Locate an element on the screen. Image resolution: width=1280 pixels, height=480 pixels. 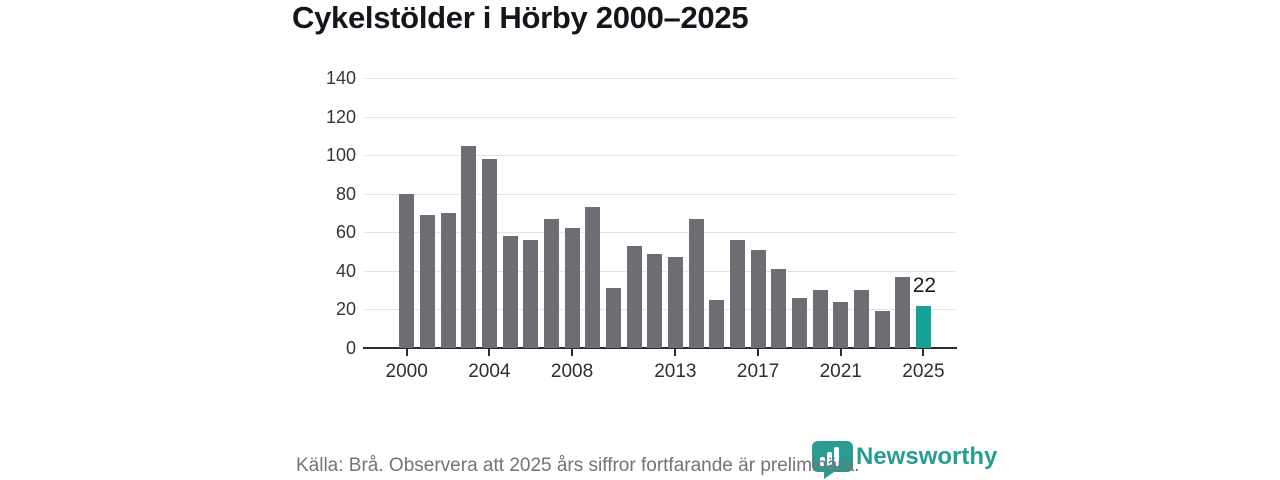
x-tick-label-2021: 2021 is located at coordinates (840, 371).